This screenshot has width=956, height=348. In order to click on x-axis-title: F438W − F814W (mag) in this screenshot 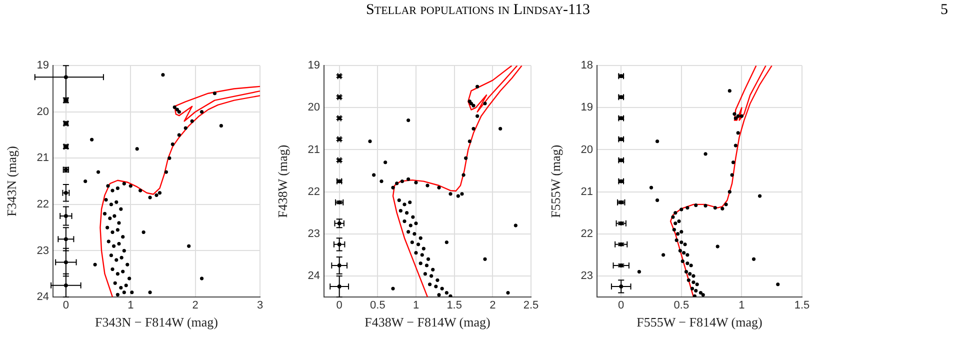, I will do `click(427, 322)`.